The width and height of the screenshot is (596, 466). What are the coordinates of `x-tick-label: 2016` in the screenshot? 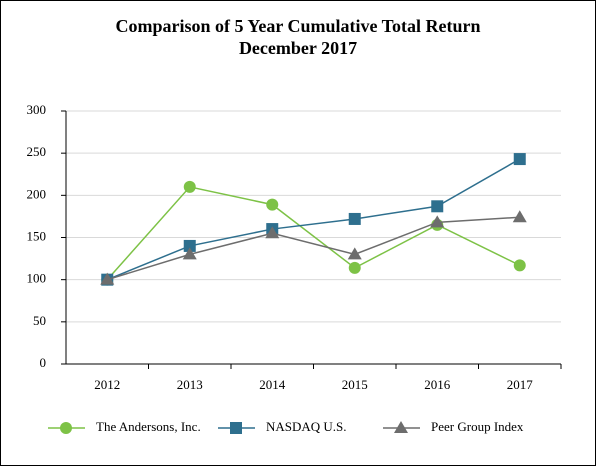 It's located at (437, 384).